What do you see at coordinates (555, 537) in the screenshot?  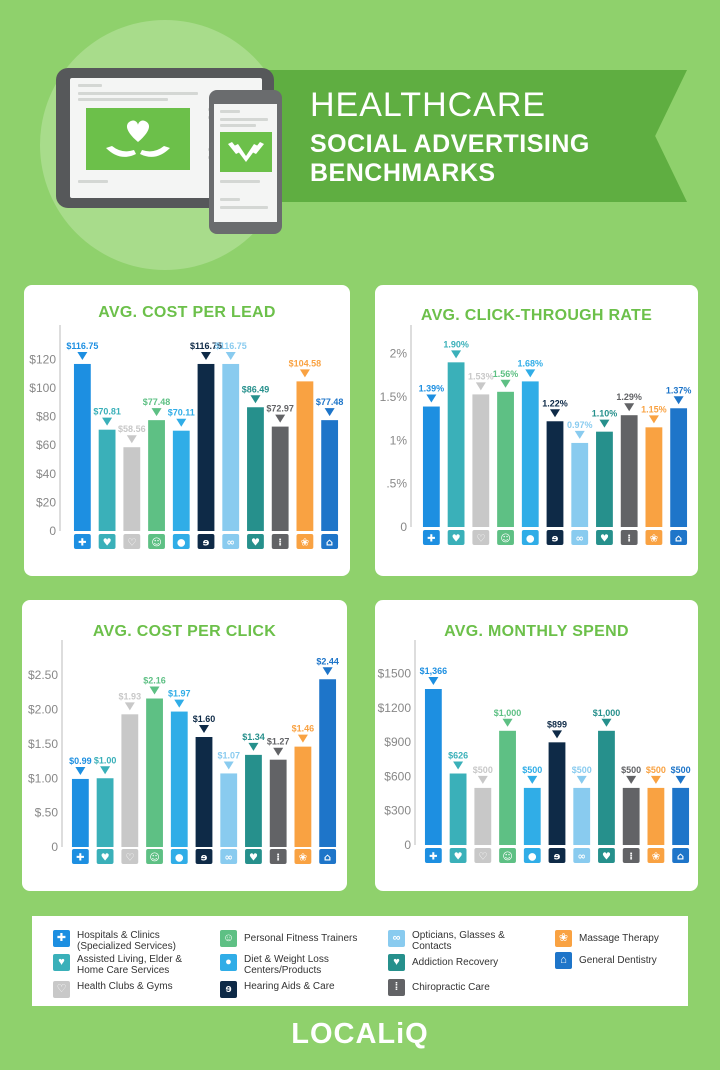 I see `ear-icon` at bounding box center [555, 537].